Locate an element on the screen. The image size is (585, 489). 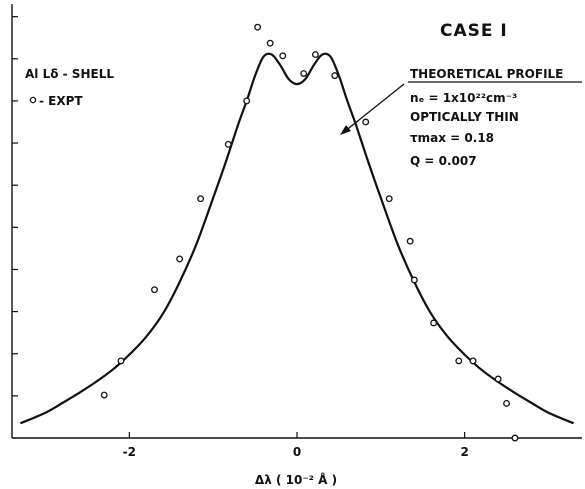
x-tick-label: -2 is located at coordinates (129, 452).